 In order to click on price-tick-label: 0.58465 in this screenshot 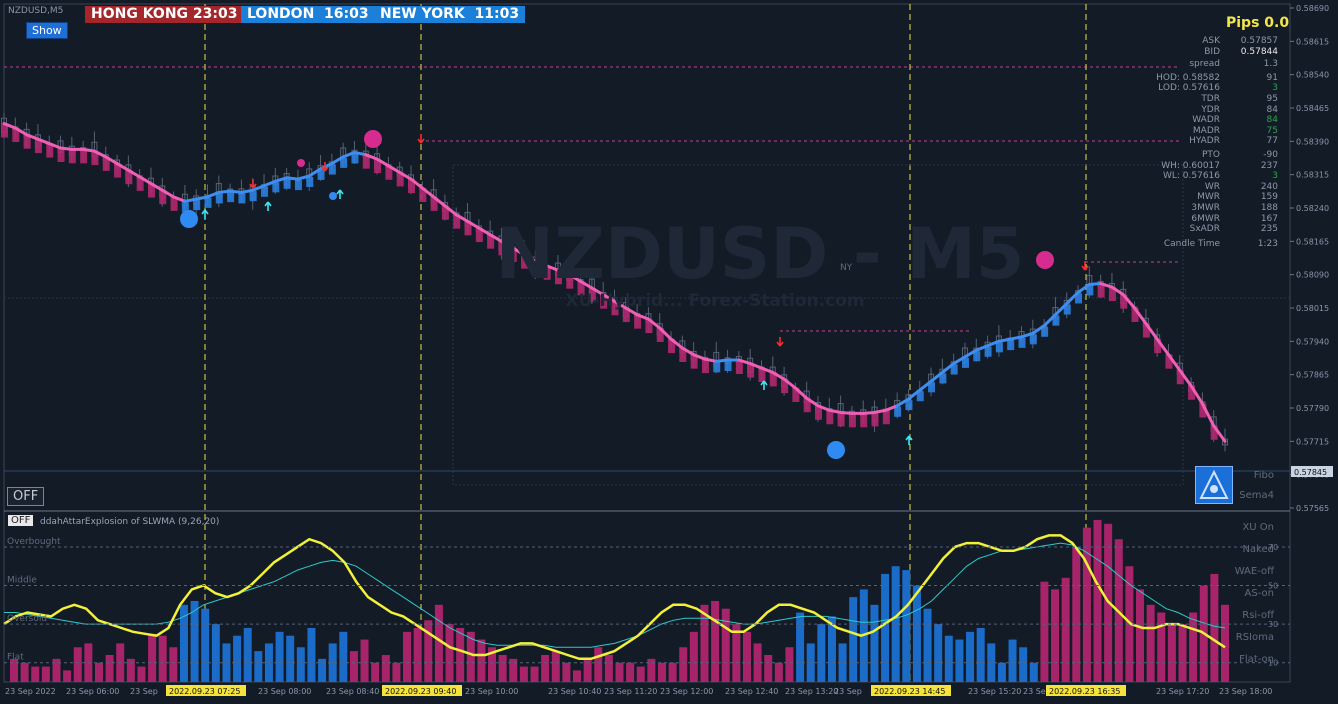, I will do `click(1312, 108)`.